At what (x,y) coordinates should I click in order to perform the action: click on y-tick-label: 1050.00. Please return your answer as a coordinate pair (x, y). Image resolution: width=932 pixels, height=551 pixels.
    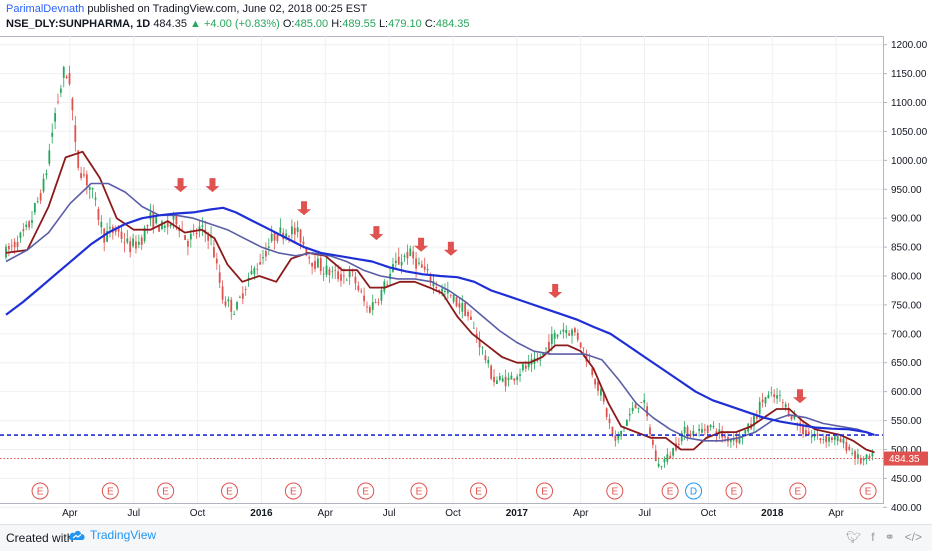
    Looking at the image, I should click on (909, 132).